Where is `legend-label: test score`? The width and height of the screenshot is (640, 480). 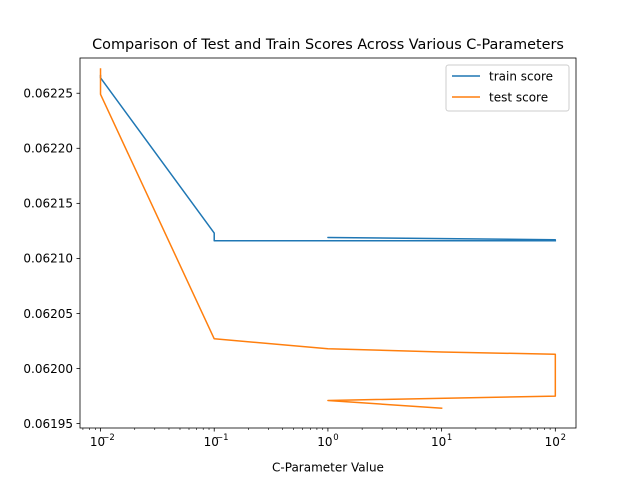
legend-label: test score is located at coordinates (518, 97).